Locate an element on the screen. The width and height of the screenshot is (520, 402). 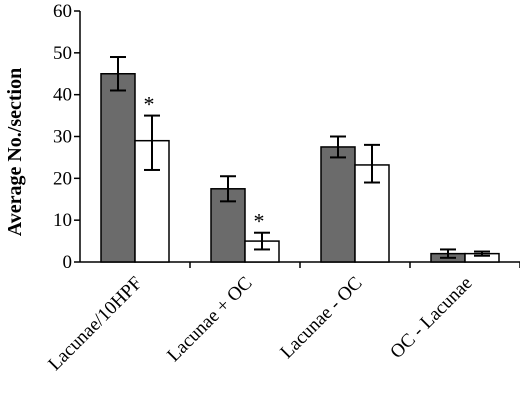
y-tick-label: 10 is located at coordinates (62, 220).